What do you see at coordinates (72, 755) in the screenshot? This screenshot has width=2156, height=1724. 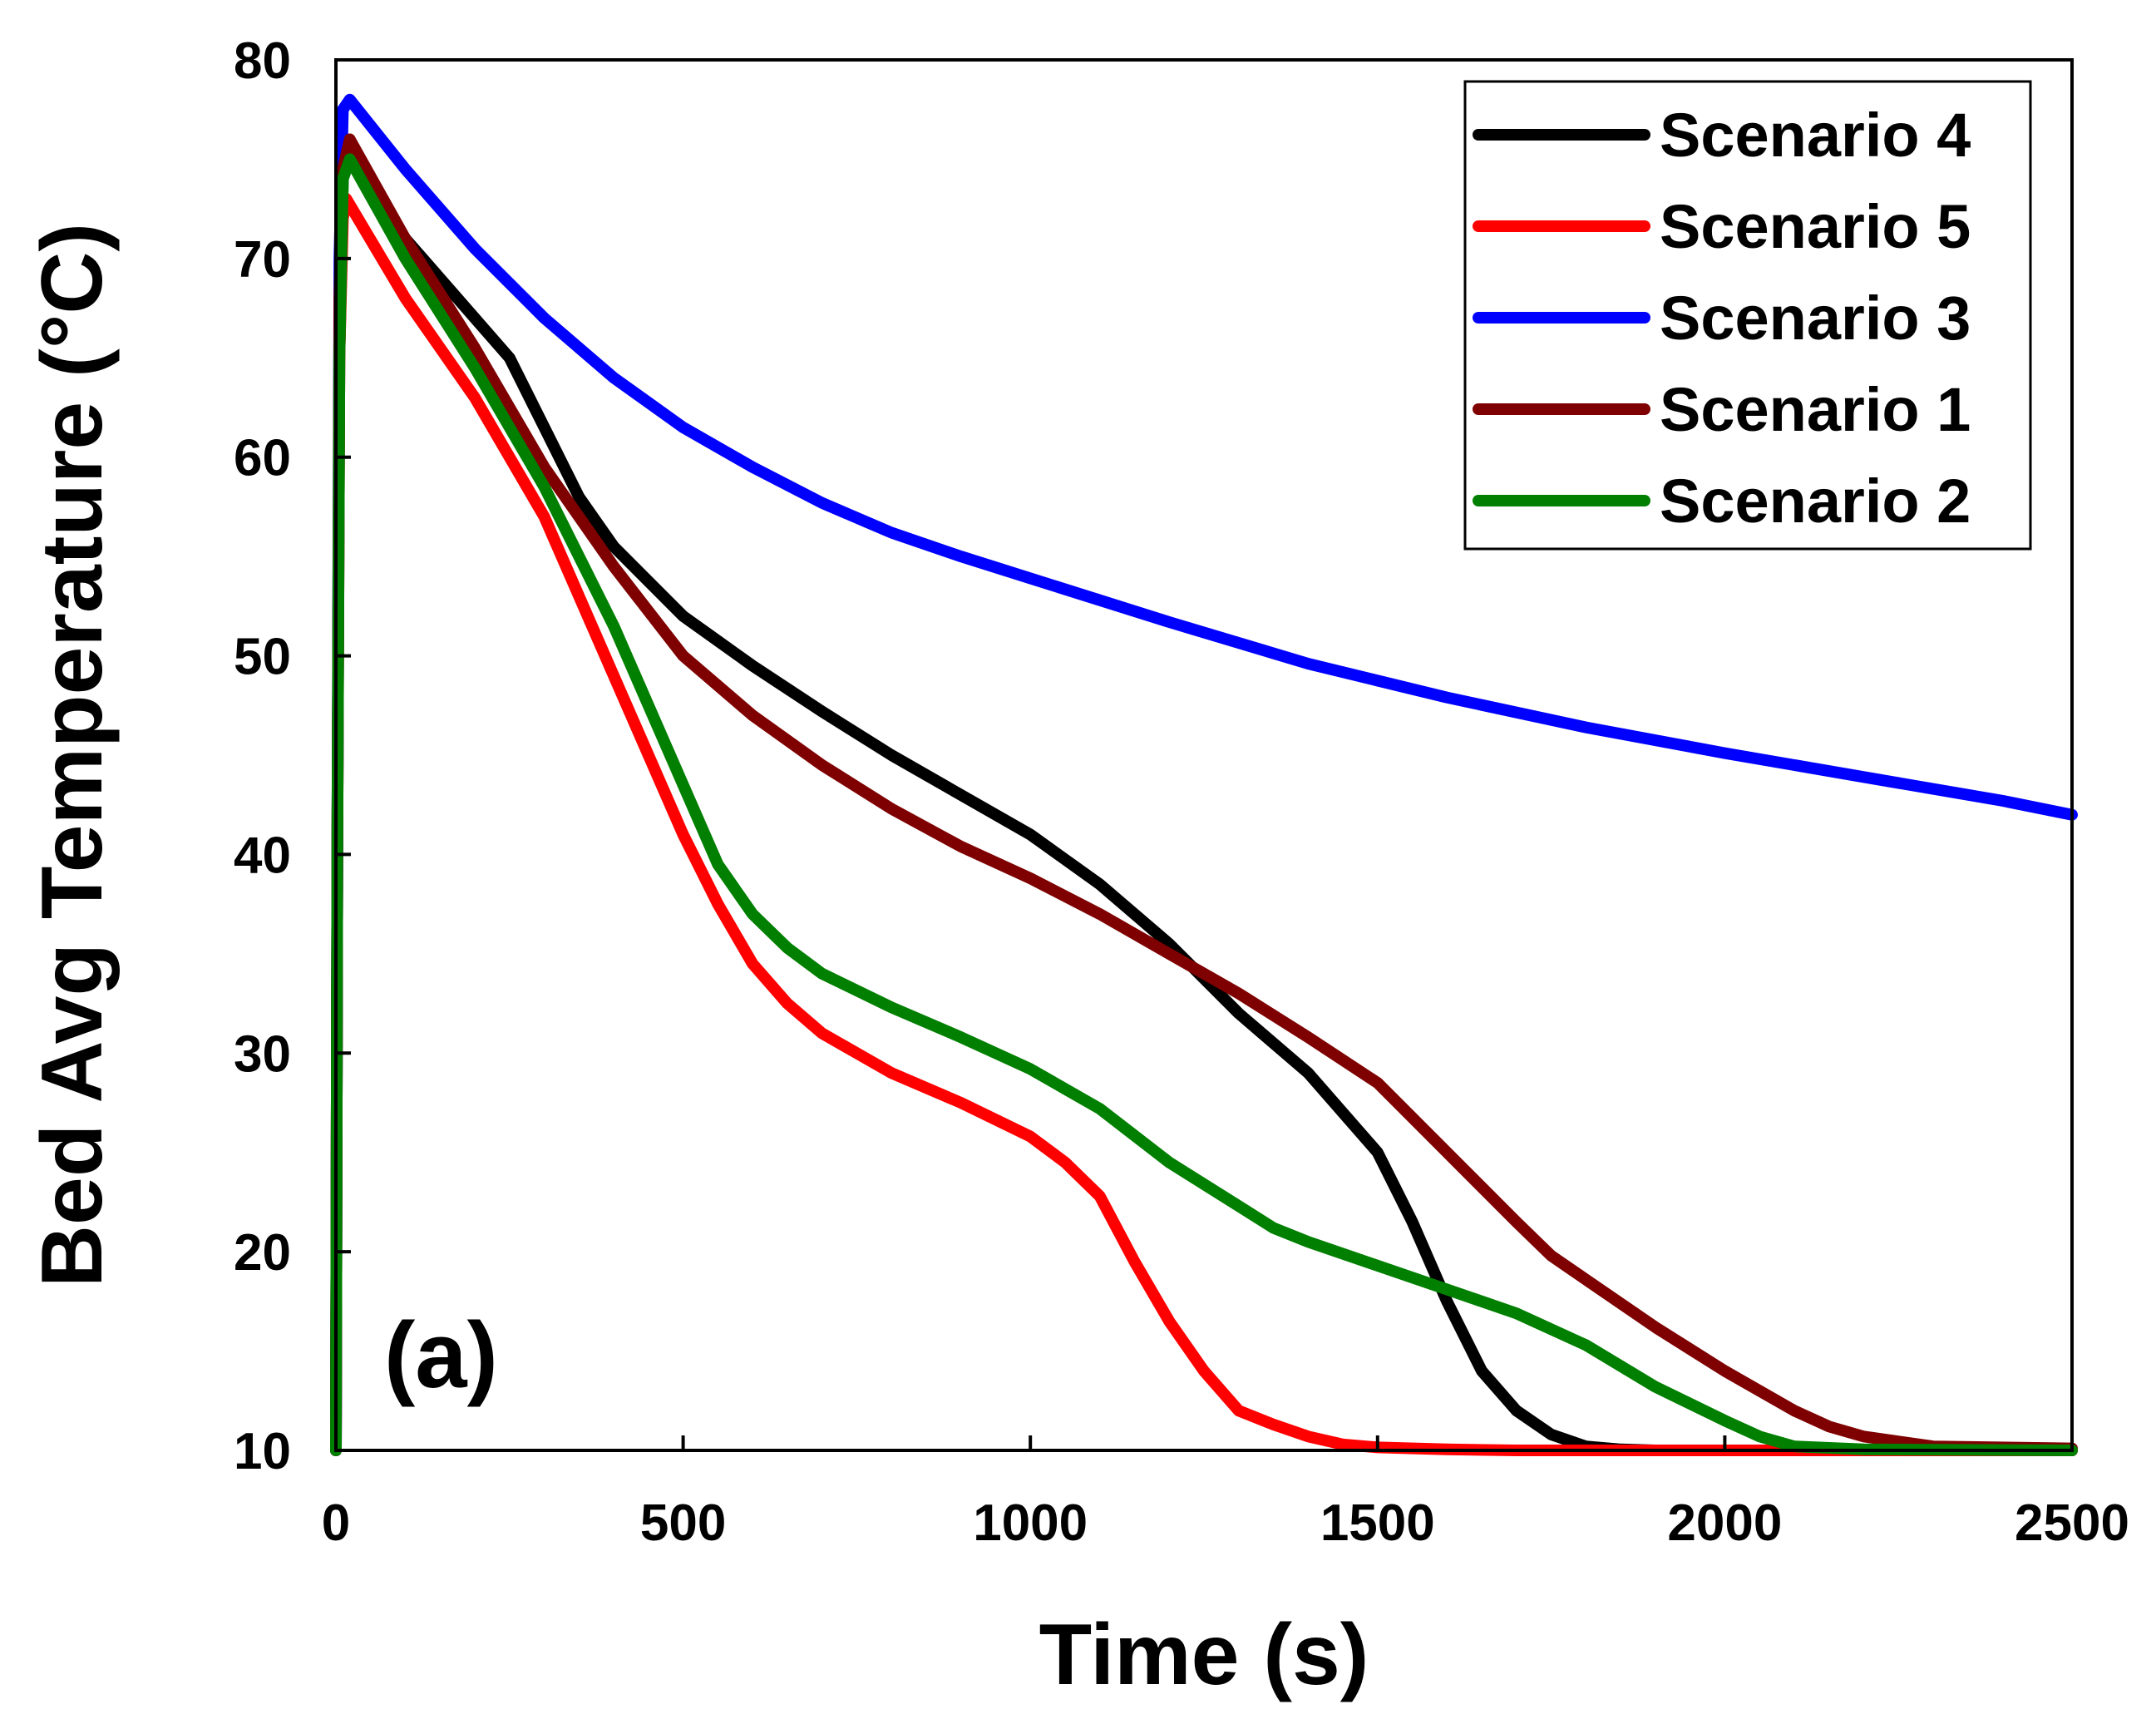 I see `y-axis-title: Bed Avg Temperature (°C)` at bounding box center [72, 755].